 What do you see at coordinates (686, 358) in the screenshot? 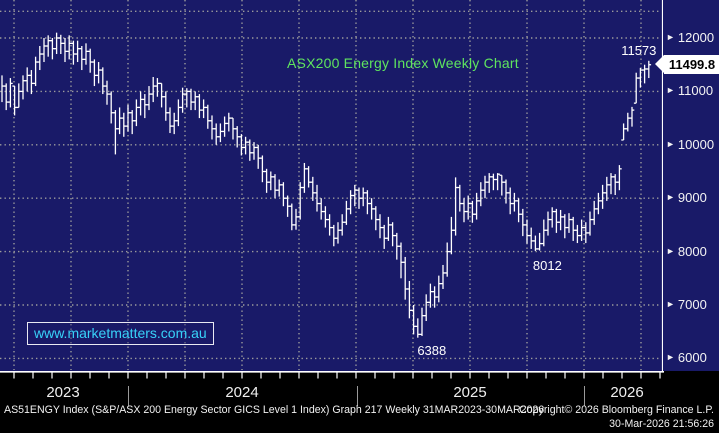
I see `price-axis-label-6000: ► 6000` at bounding box center [686, 358].